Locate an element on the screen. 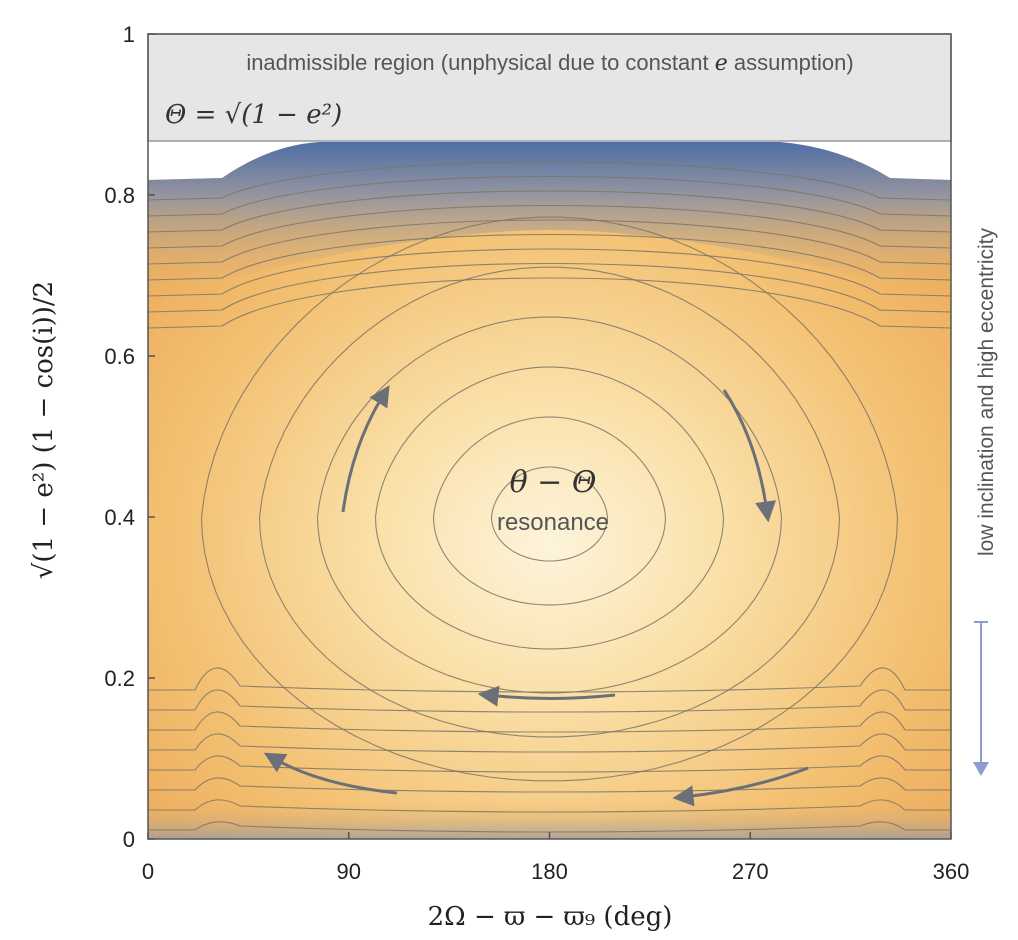  y-tick-label: 0.8 is located at coordinates (119, 195).